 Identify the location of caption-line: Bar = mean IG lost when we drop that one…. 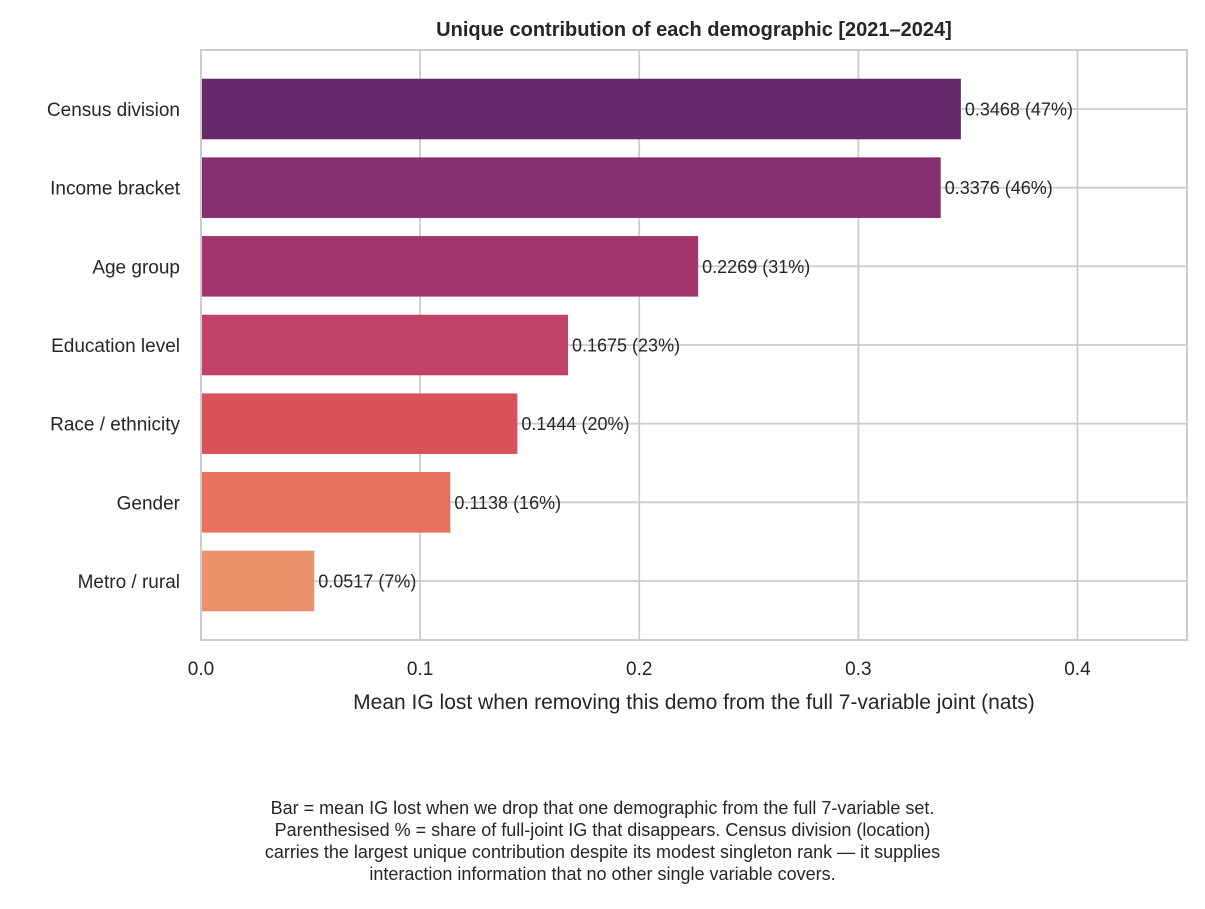
(602, 808).